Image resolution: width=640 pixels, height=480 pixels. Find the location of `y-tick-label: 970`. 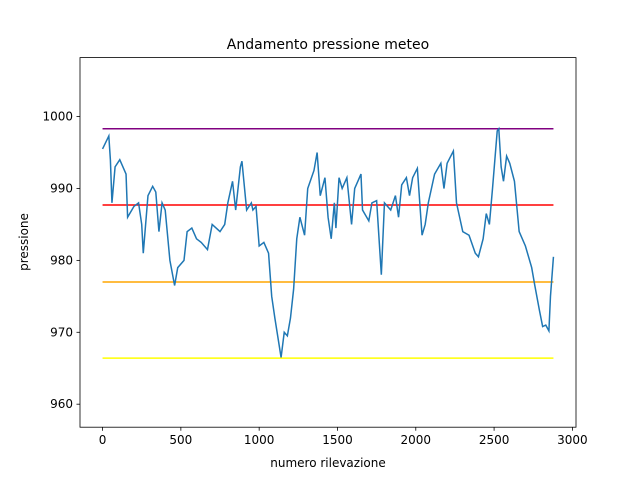

y-tick-label: 970 is located at coordinates (61, 332).